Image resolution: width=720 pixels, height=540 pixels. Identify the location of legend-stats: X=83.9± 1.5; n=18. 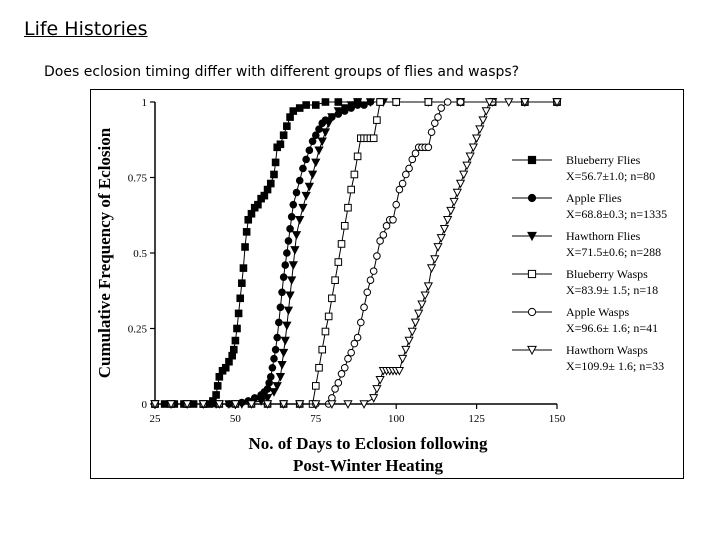
(612, 290).